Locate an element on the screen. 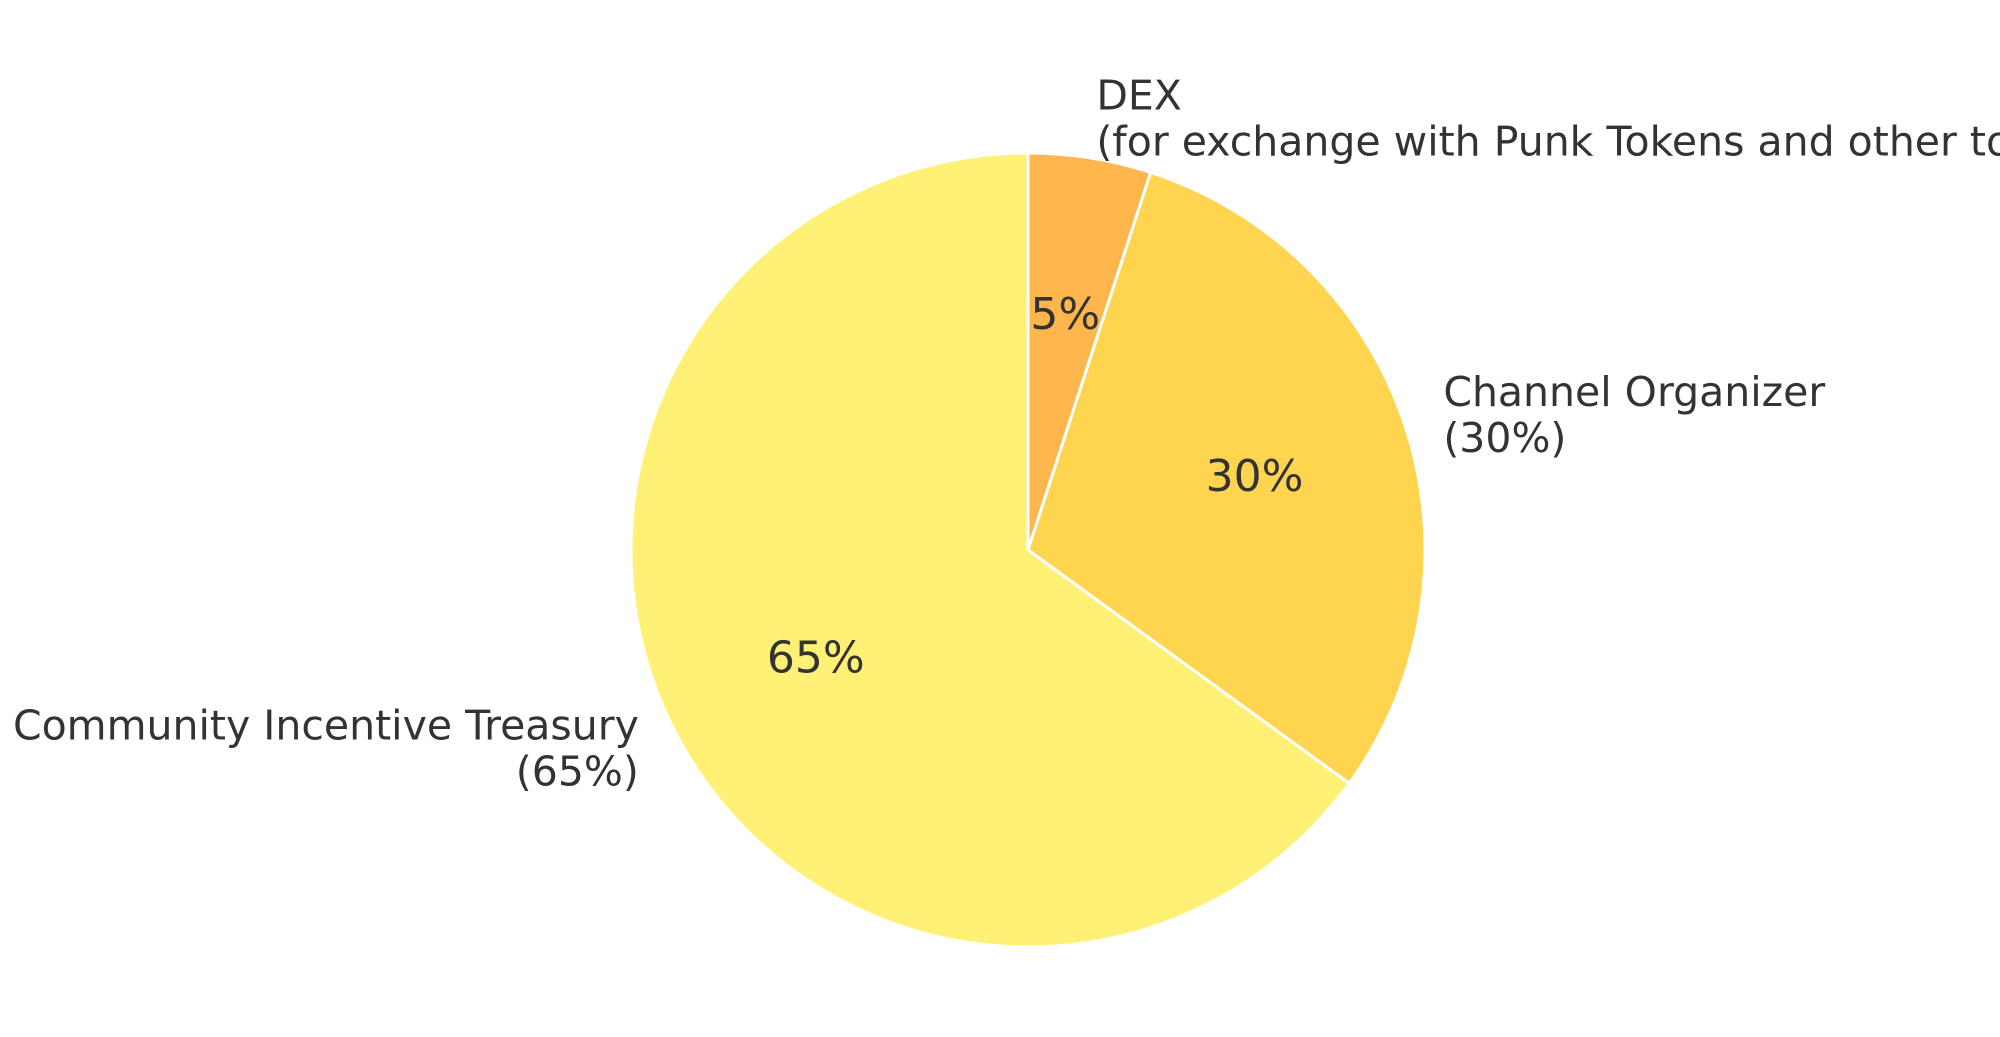 The image size is (2000, 1037). percent-labels: 5% 30% 65% is located at coordinates (1035, 486).